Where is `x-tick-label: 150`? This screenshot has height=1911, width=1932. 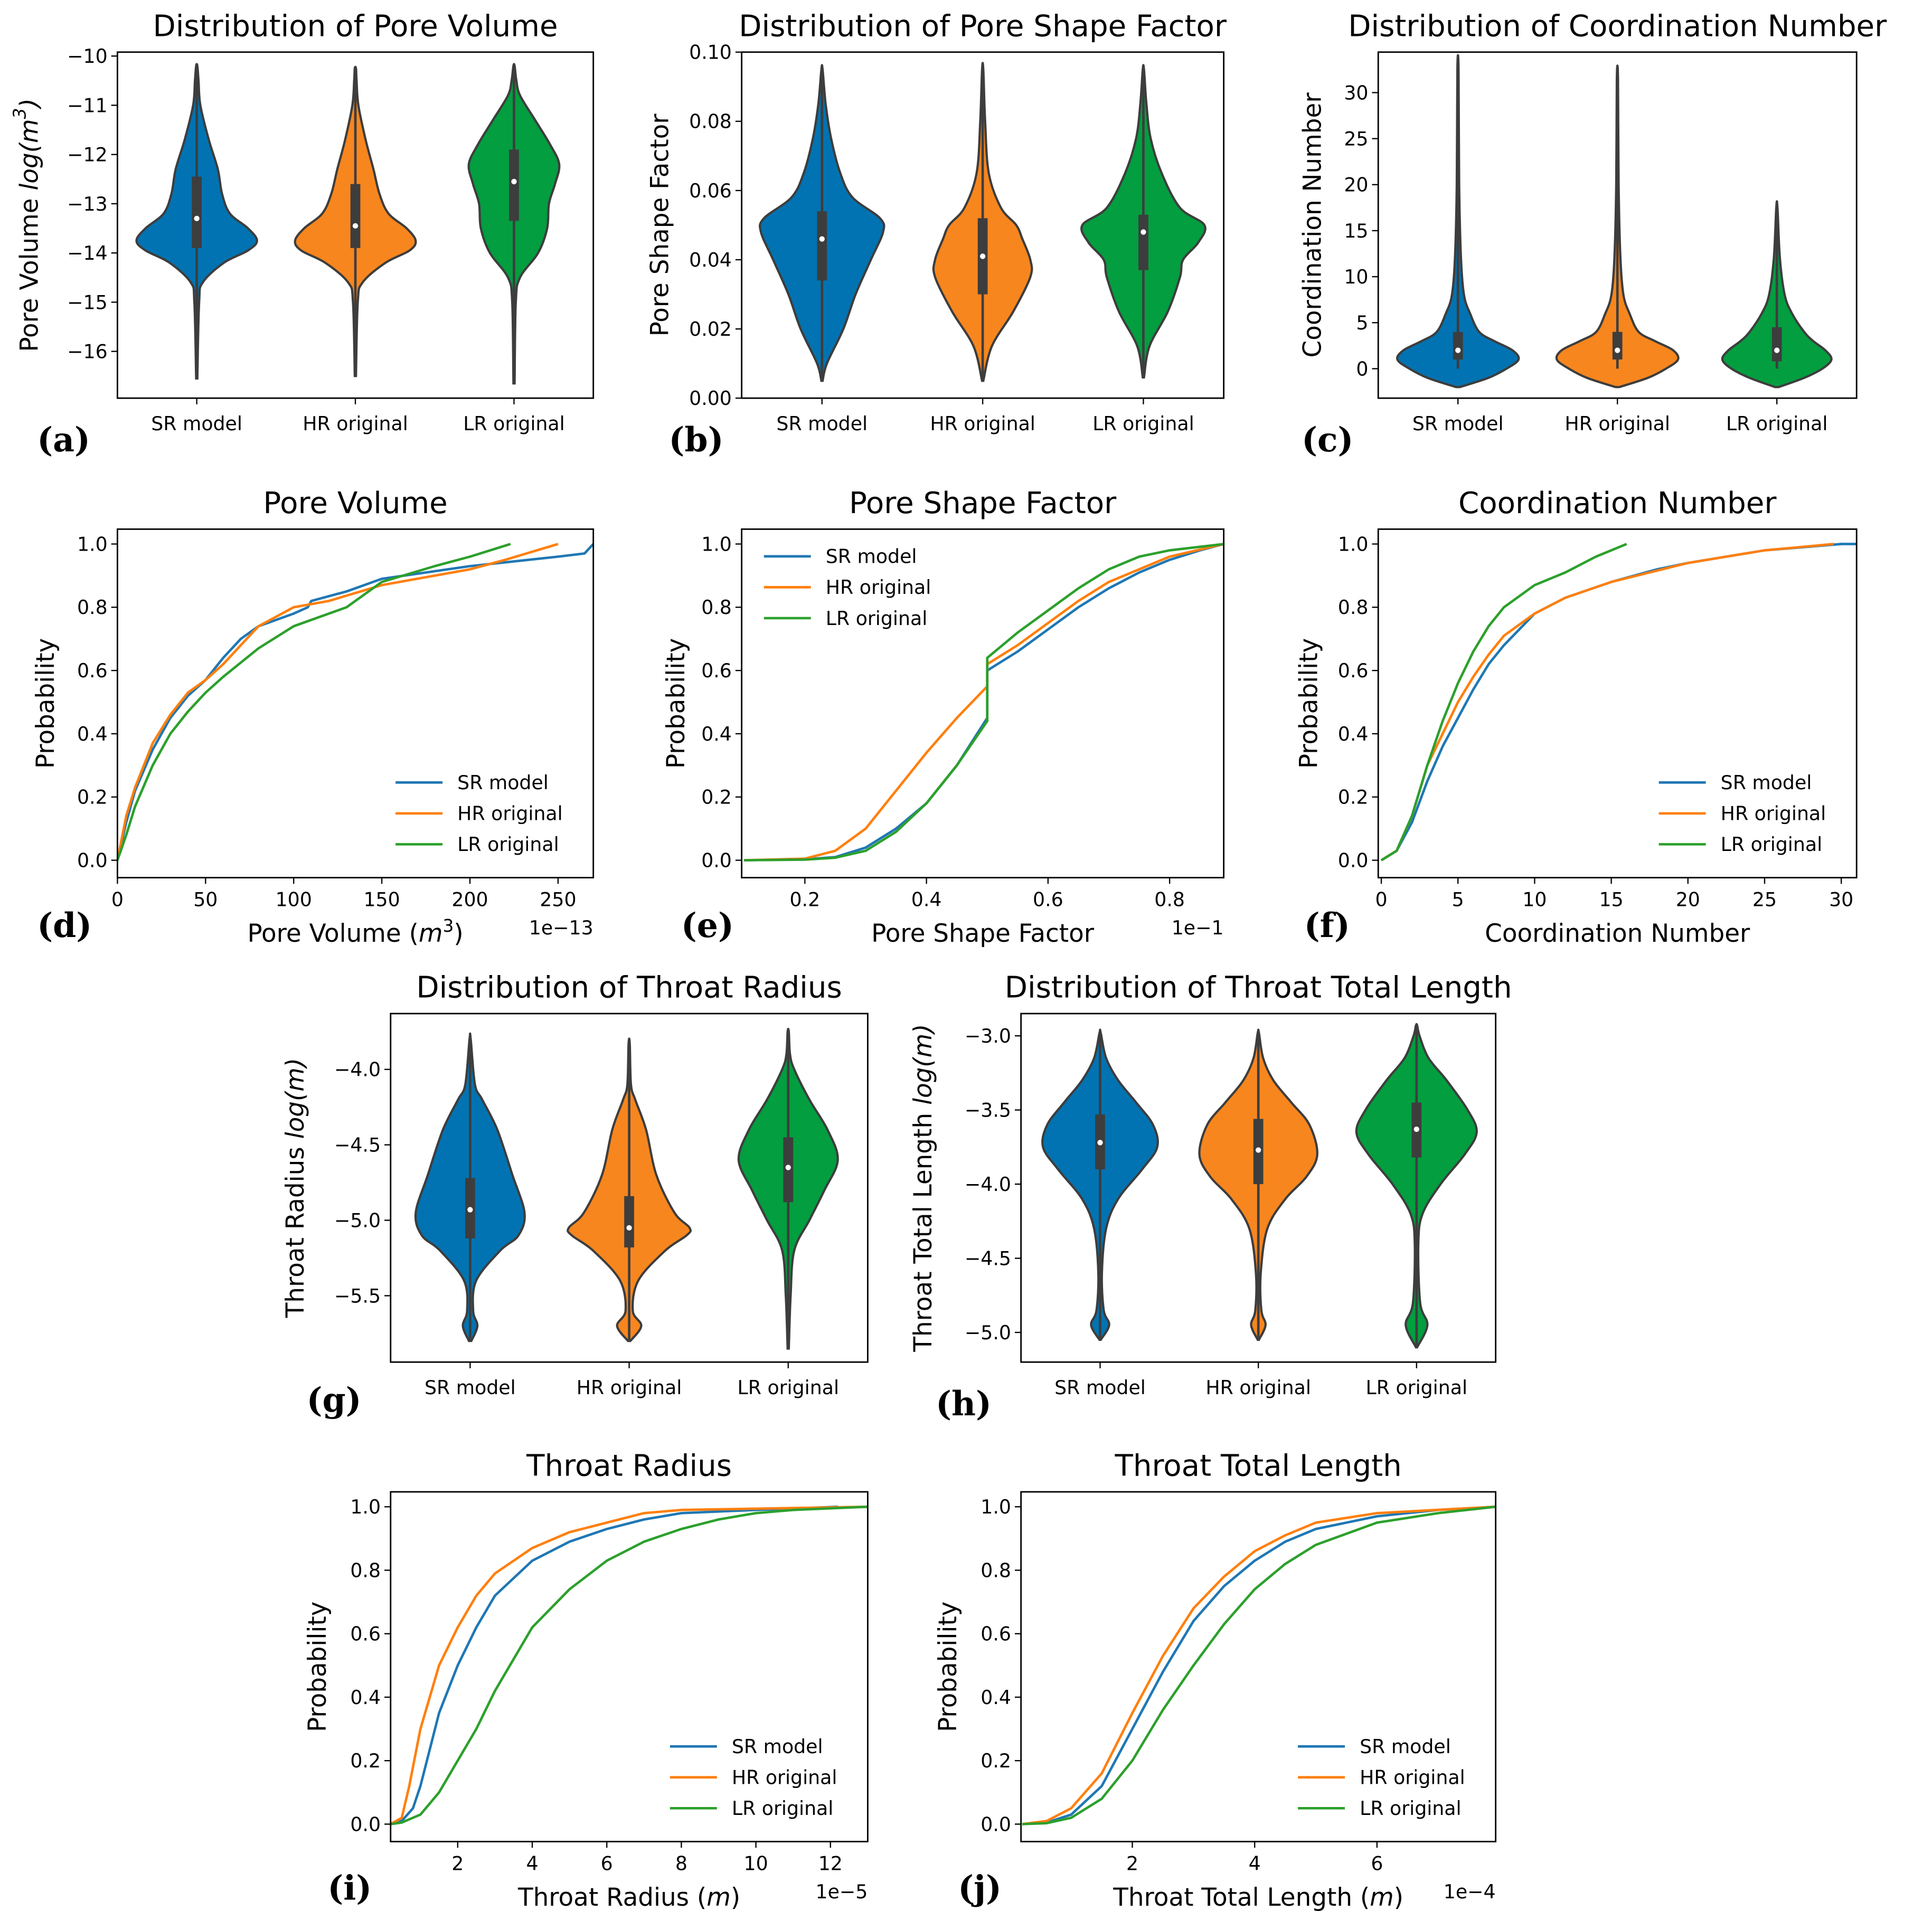
x-tick-label: 150 is located at coordinates (382, 899).